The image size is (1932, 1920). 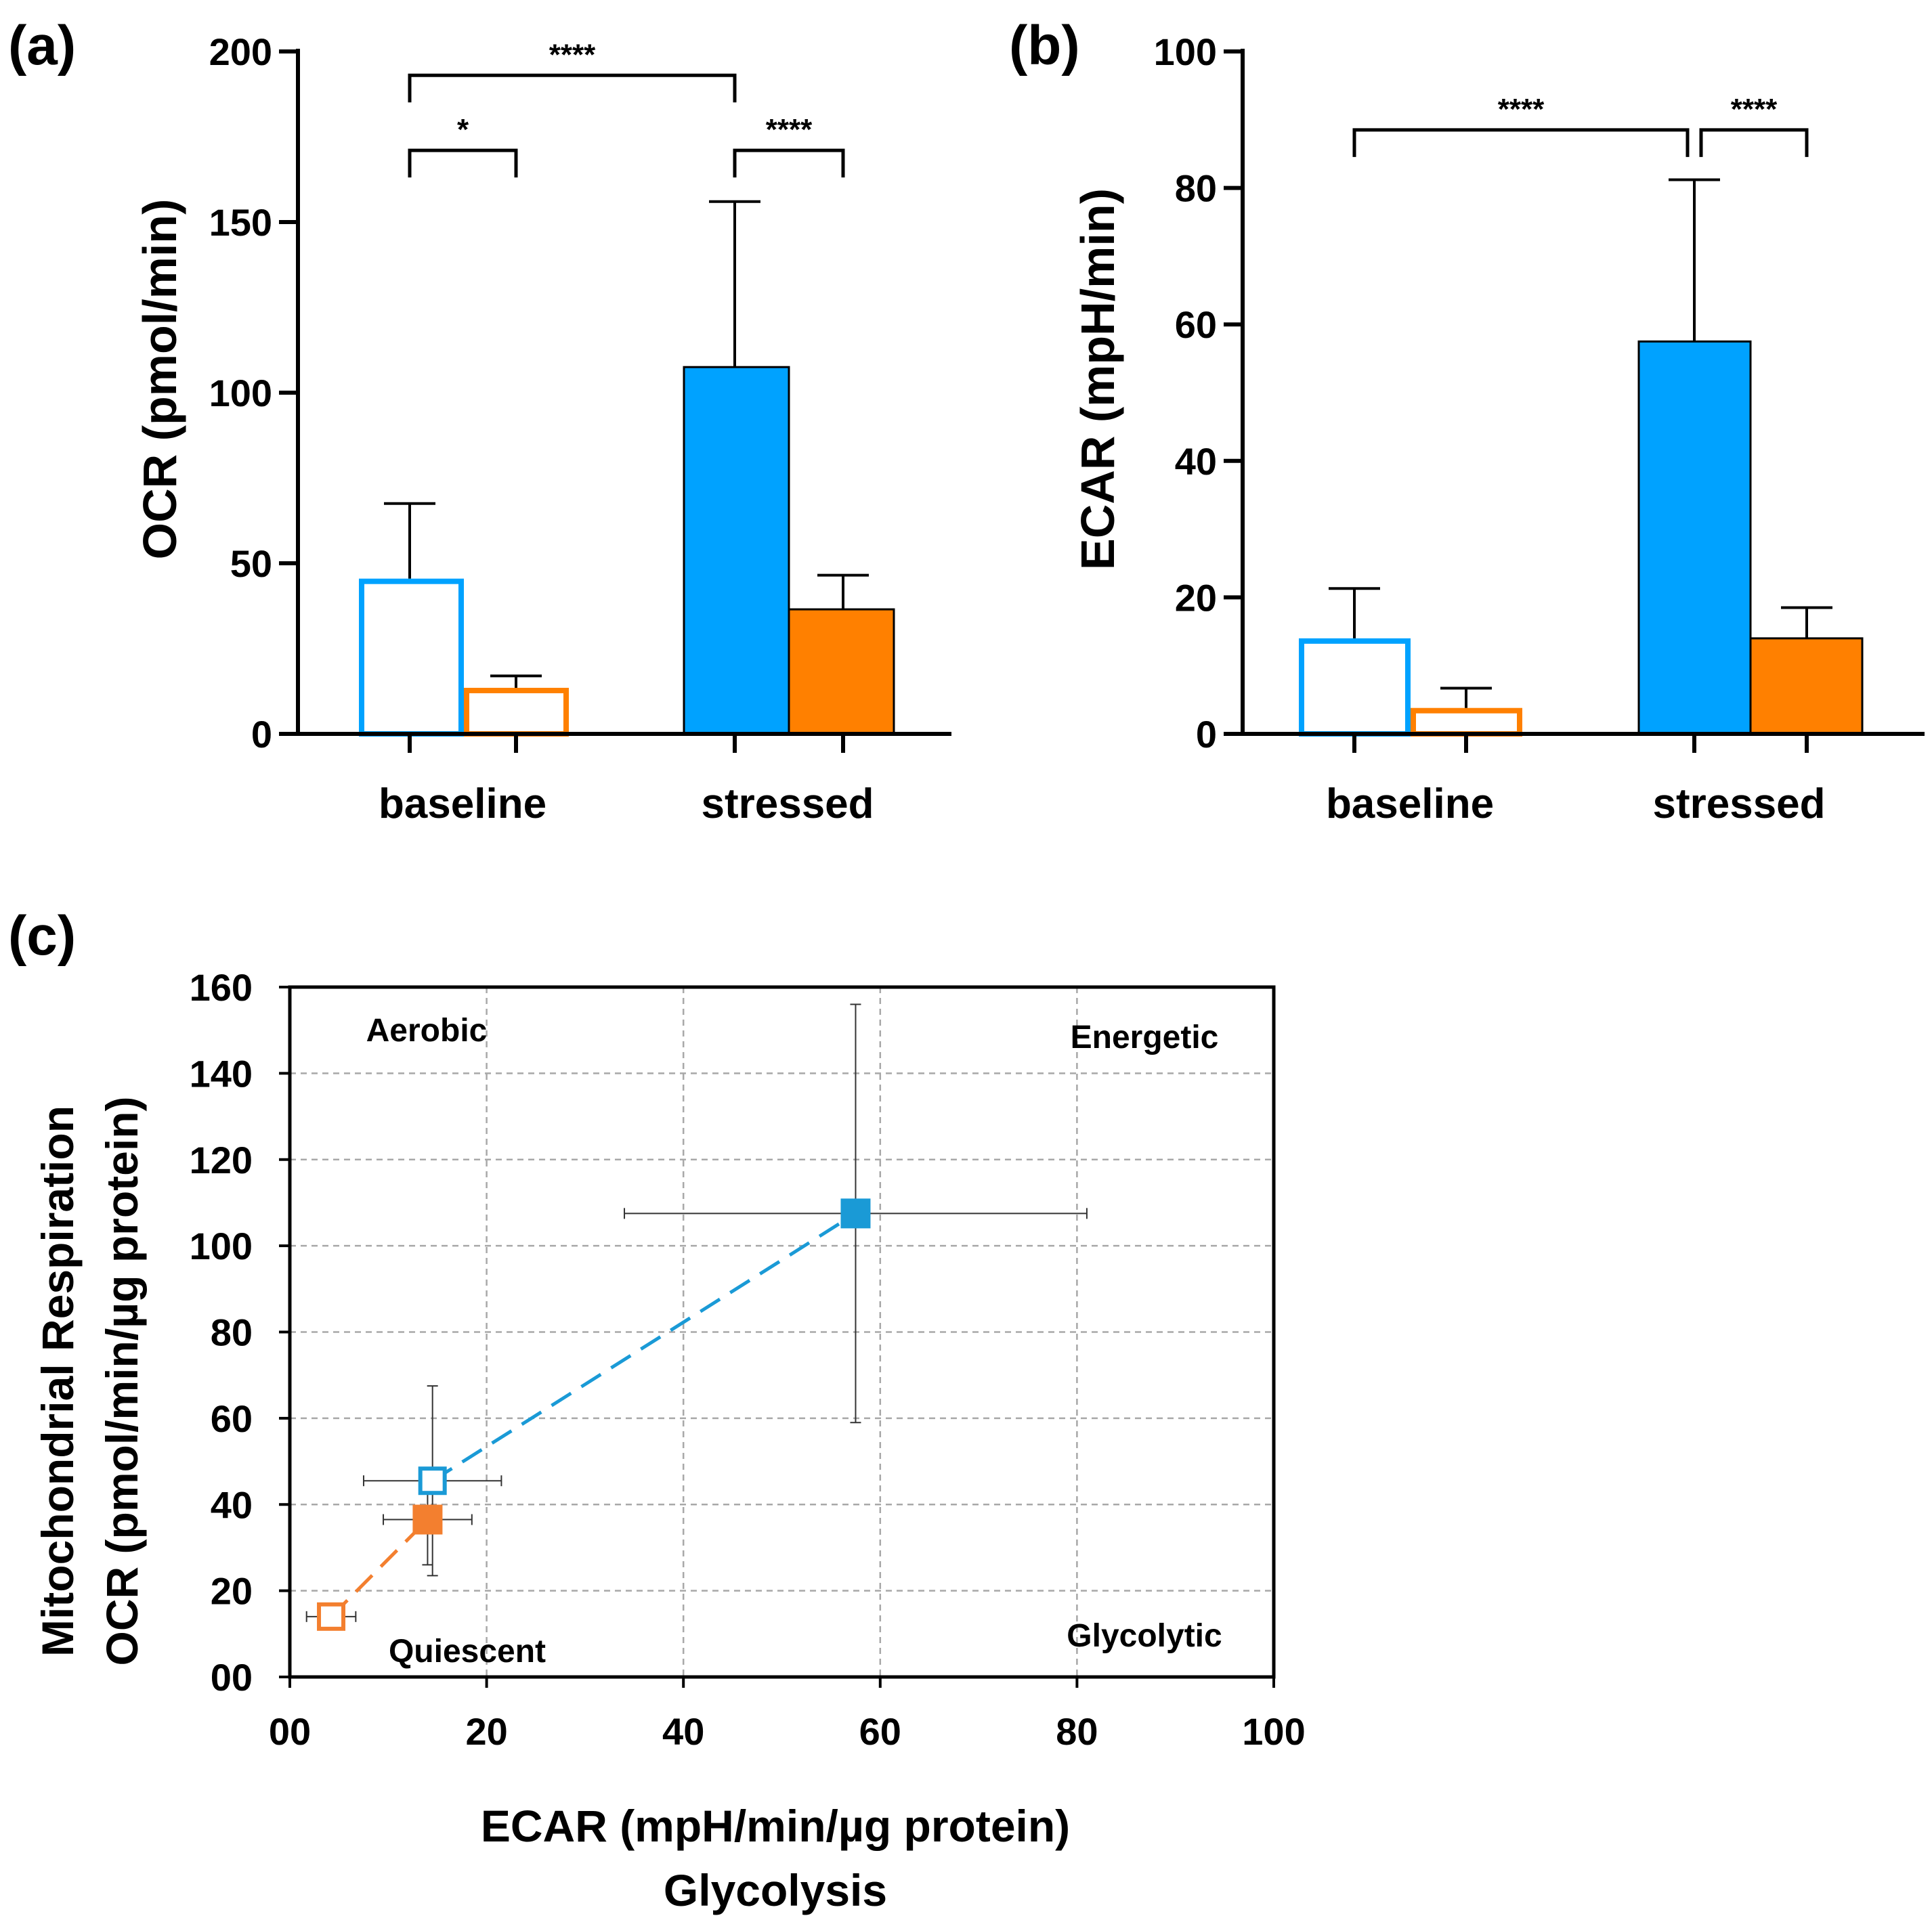 What do you see at coordinates (486, 1731) in the screenshot?
I see `x-tick-label: 20` at bounding box center [486, 1731].